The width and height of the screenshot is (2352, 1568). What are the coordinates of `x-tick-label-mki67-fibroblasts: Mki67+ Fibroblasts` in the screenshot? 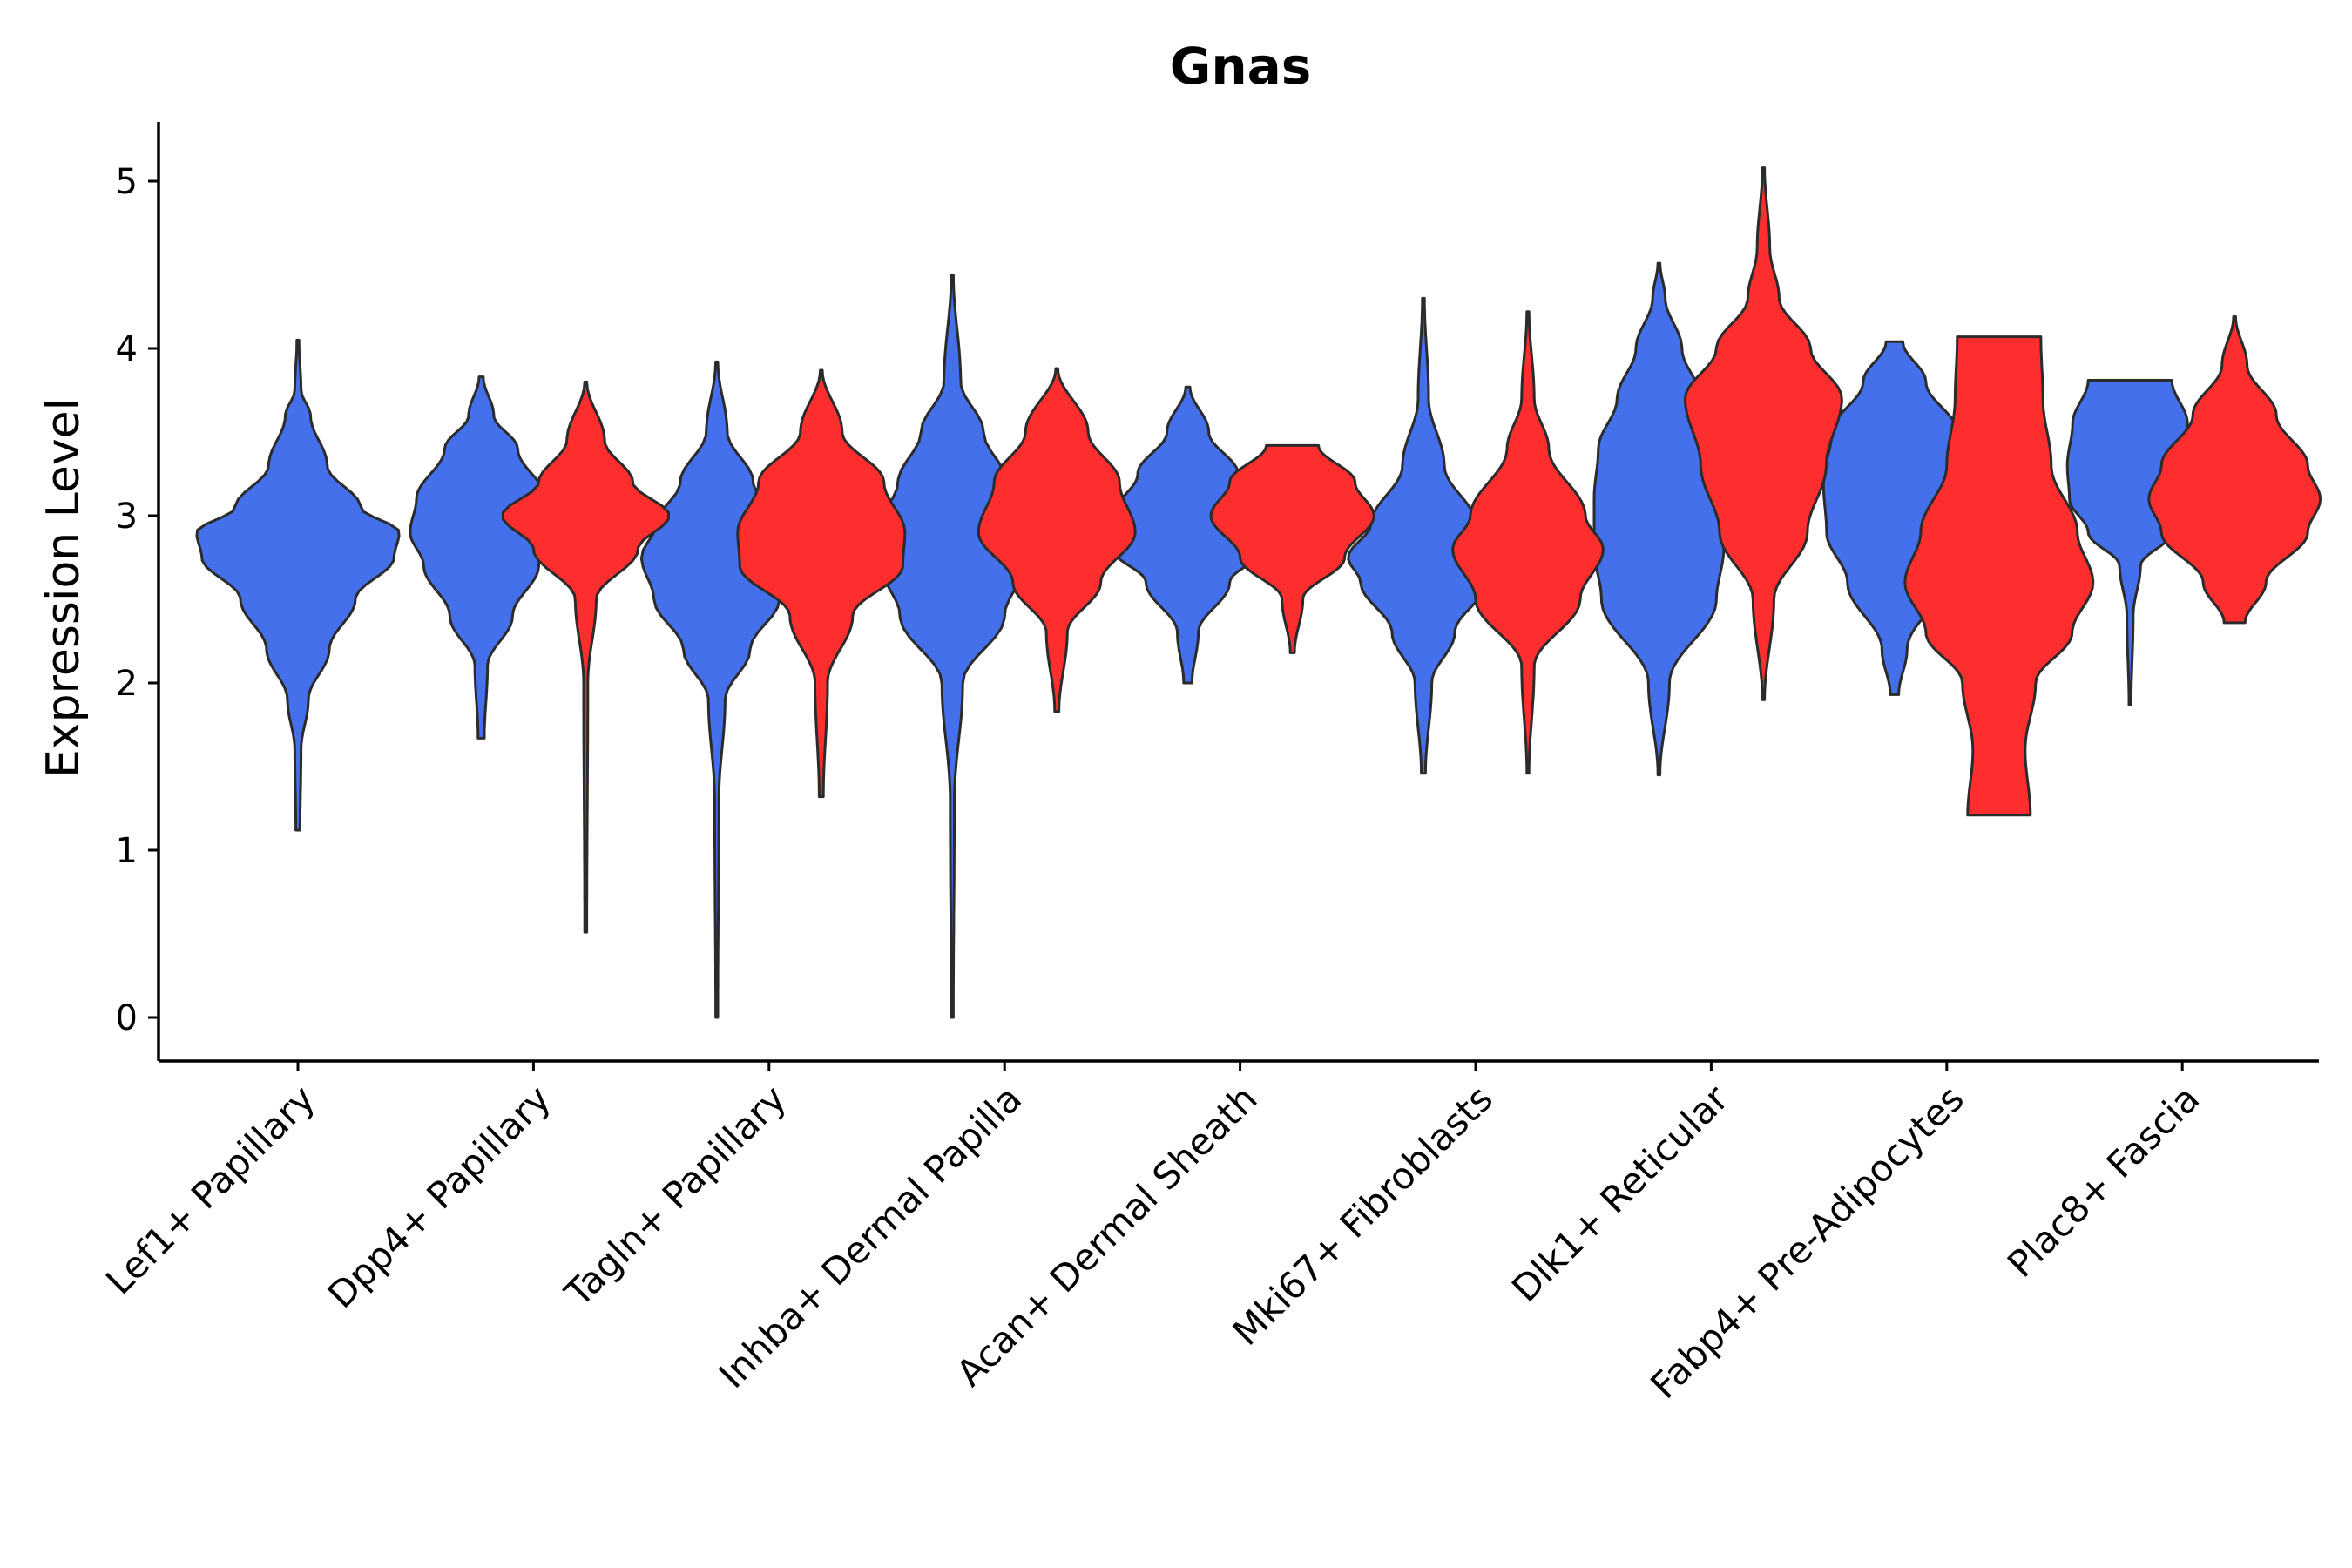 It's located at (1363, 1215).